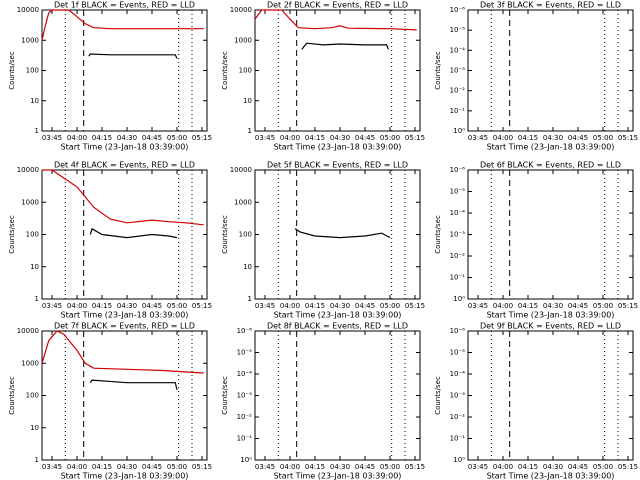 This screenshot has height=480, width=640. What do you see at coordinates (124, 5) in the screenshot?
I see `panel-title: Det 1f BLACK = Events, RED = LLD` at bounding box center [124, 5].